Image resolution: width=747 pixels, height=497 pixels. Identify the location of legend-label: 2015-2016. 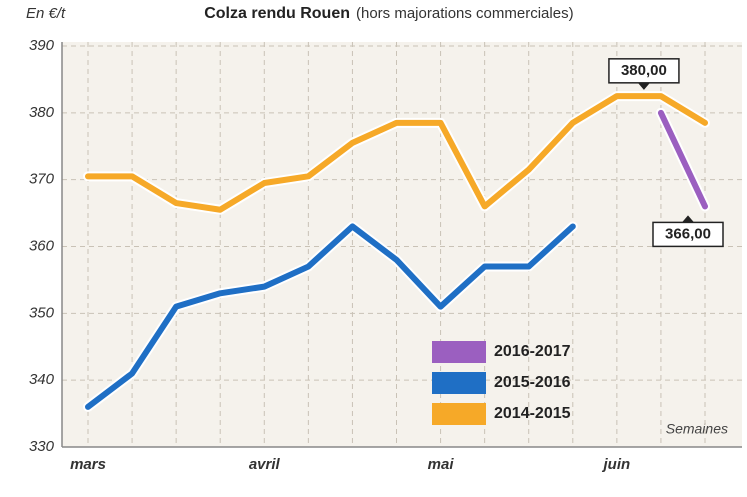
(532, 382).